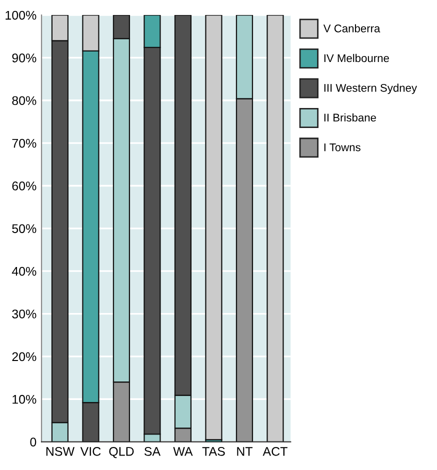 The height and width of the screenshot is (470, 437). I want to click on y-tick-label: 50%, so click(24, 229).